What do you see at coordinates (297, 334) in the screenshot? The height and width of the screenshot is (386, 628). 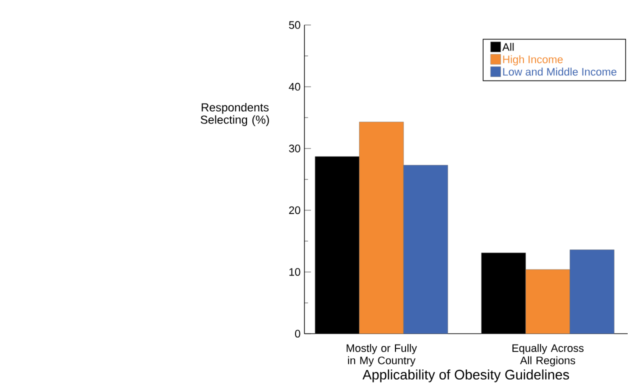 I see `y-tick-label: 0` at bounding box center [297, 334].